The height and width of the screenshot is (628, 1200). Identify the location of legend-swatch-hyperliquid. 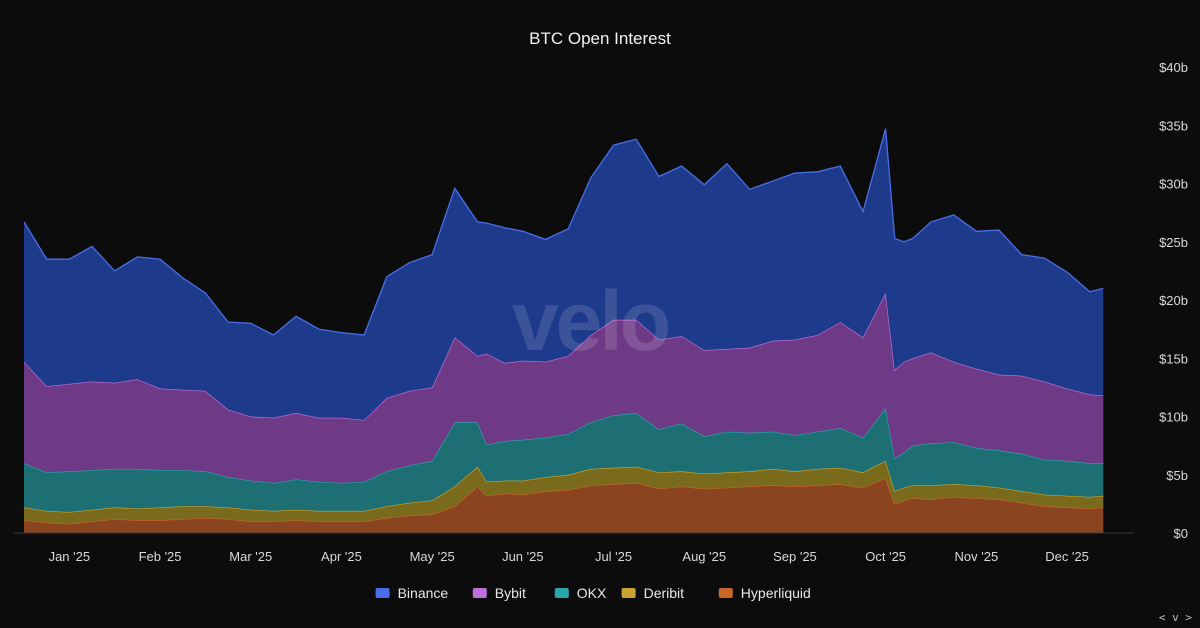
(725, 593).